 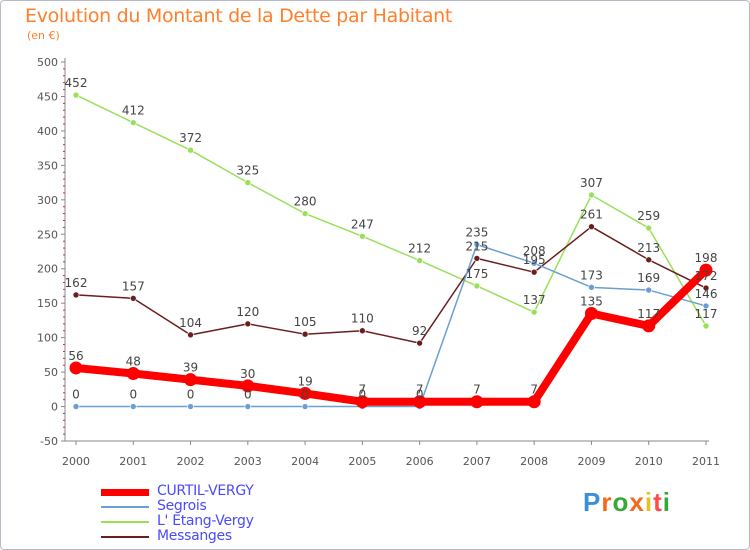 I want to click on y-tick-label: -50, so click(x=49, y=441).